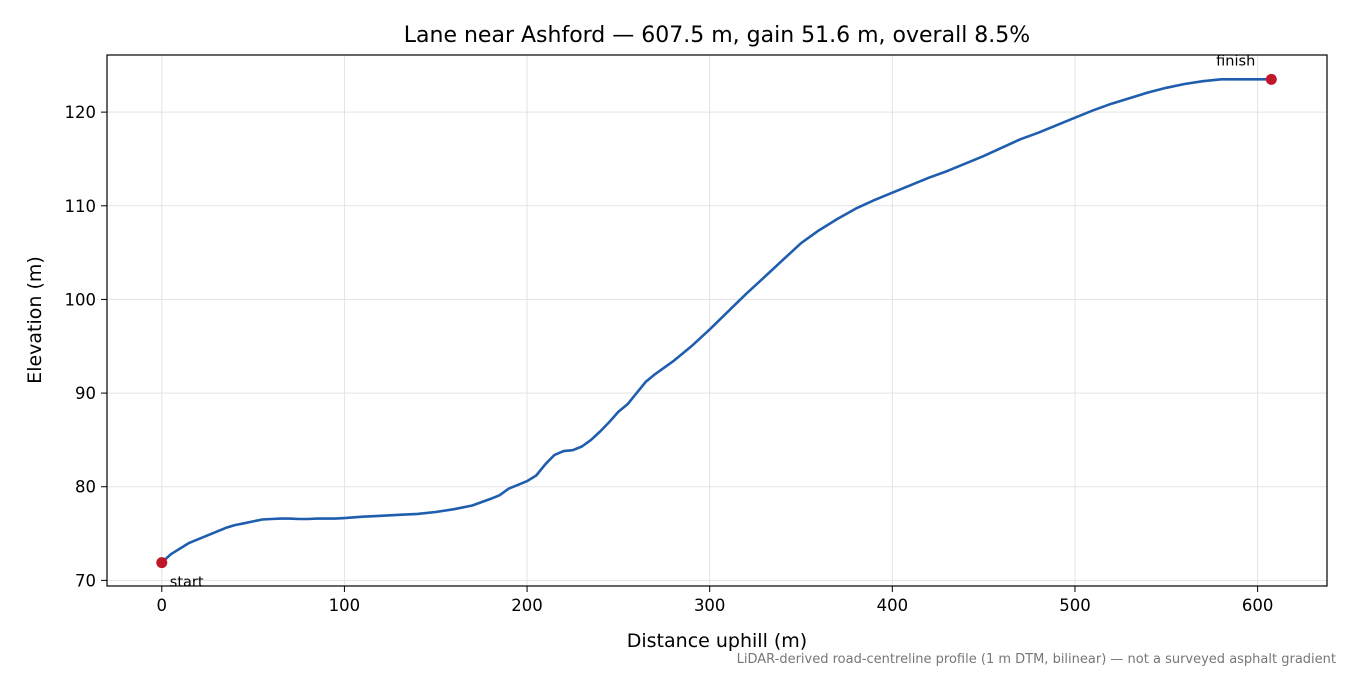 The height and width of the screenshot is (675, 1350). What do you see at coordinates (81, 206) in the screenshot?
I see `y-tick-label: 110` at bounding box center [81, 206].